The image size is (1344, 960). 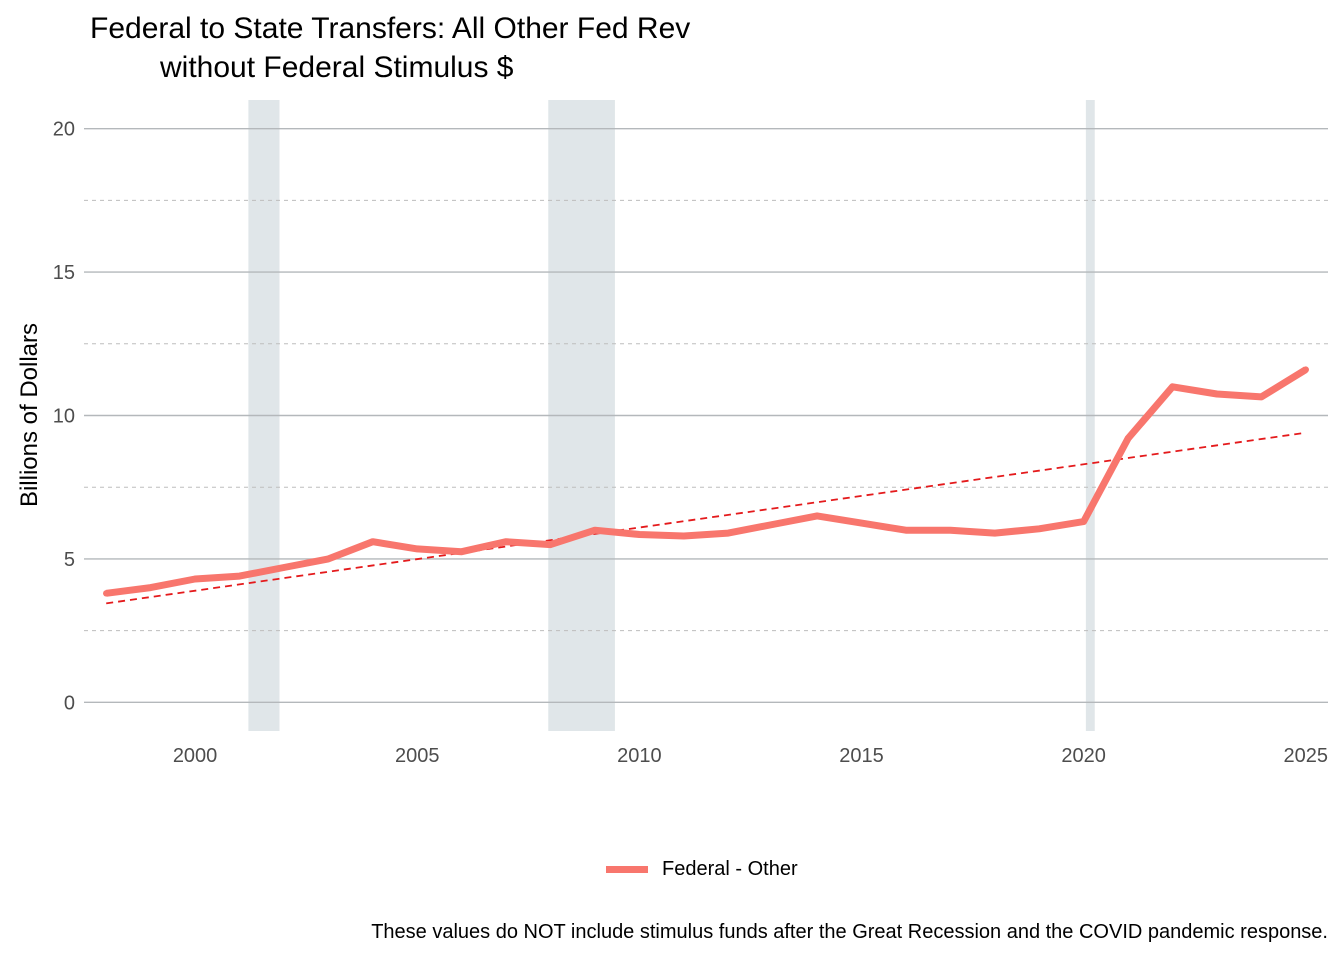 What do you see at coordinates (627, 869) in the screenshot?
I see `legend-key-federal-other` at bounding box center [627, 869].